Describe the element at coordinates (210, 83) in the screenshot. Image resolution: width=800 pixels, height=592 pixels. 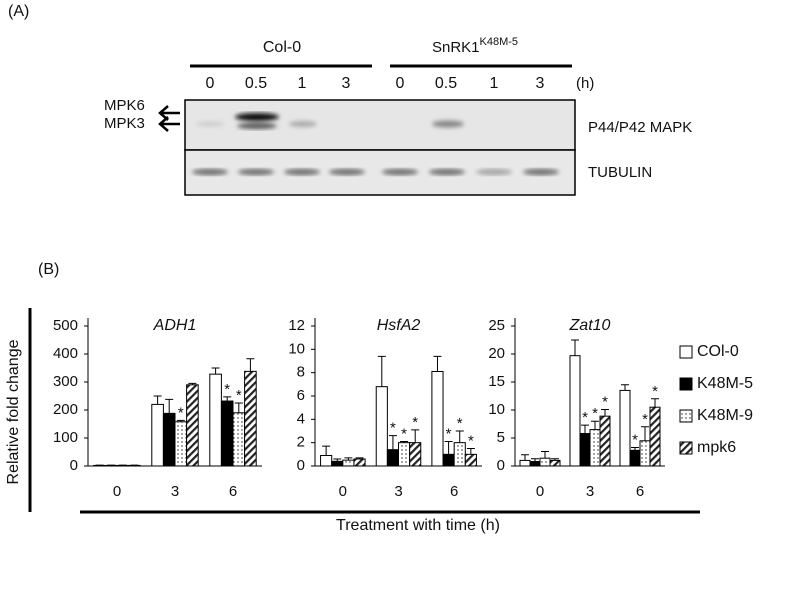
I see `time-label: 0` at that location.